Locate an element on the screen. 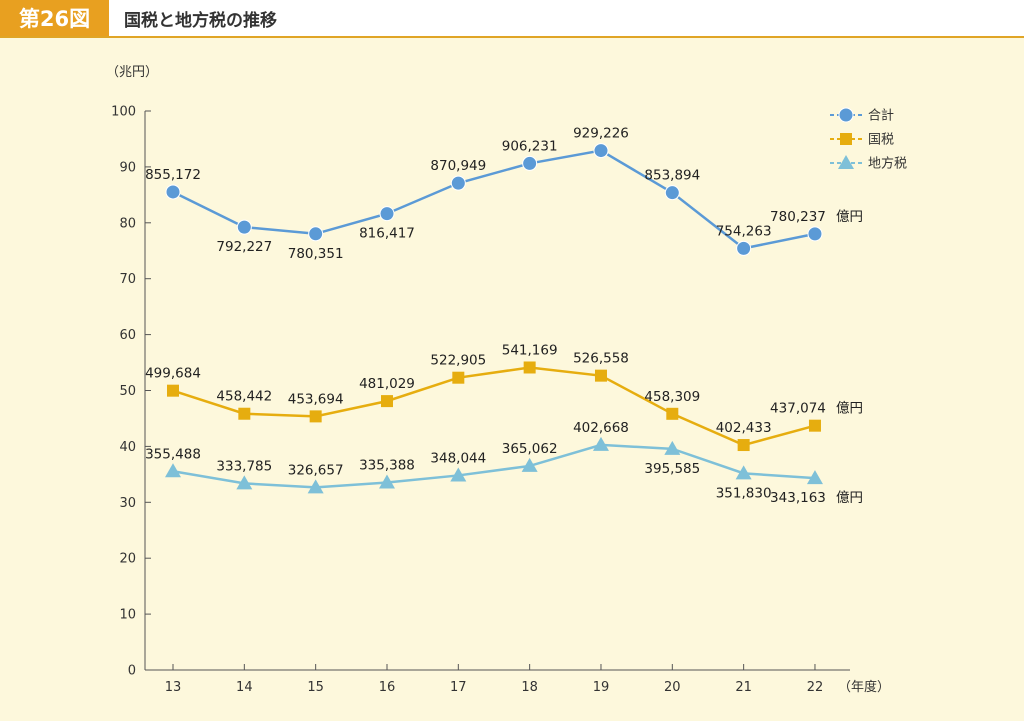 The width and height of the screenshot is (1024, 721). data-label: 522,905 is located at coordinates (458, 361).